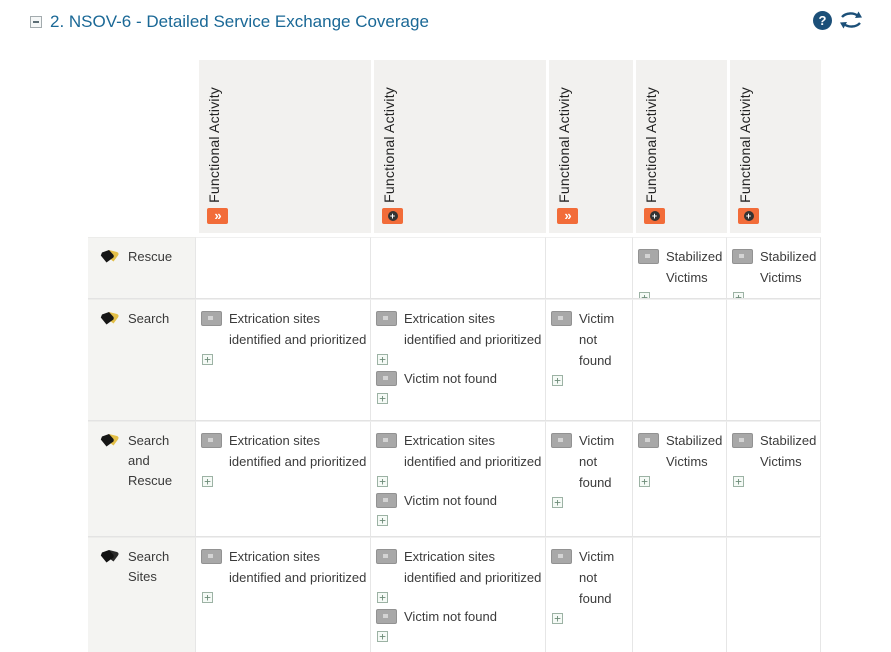 The width and height of the screenshot is (891, 652). I want to click on row-header-rescue: Rescue, so click(142, 268).